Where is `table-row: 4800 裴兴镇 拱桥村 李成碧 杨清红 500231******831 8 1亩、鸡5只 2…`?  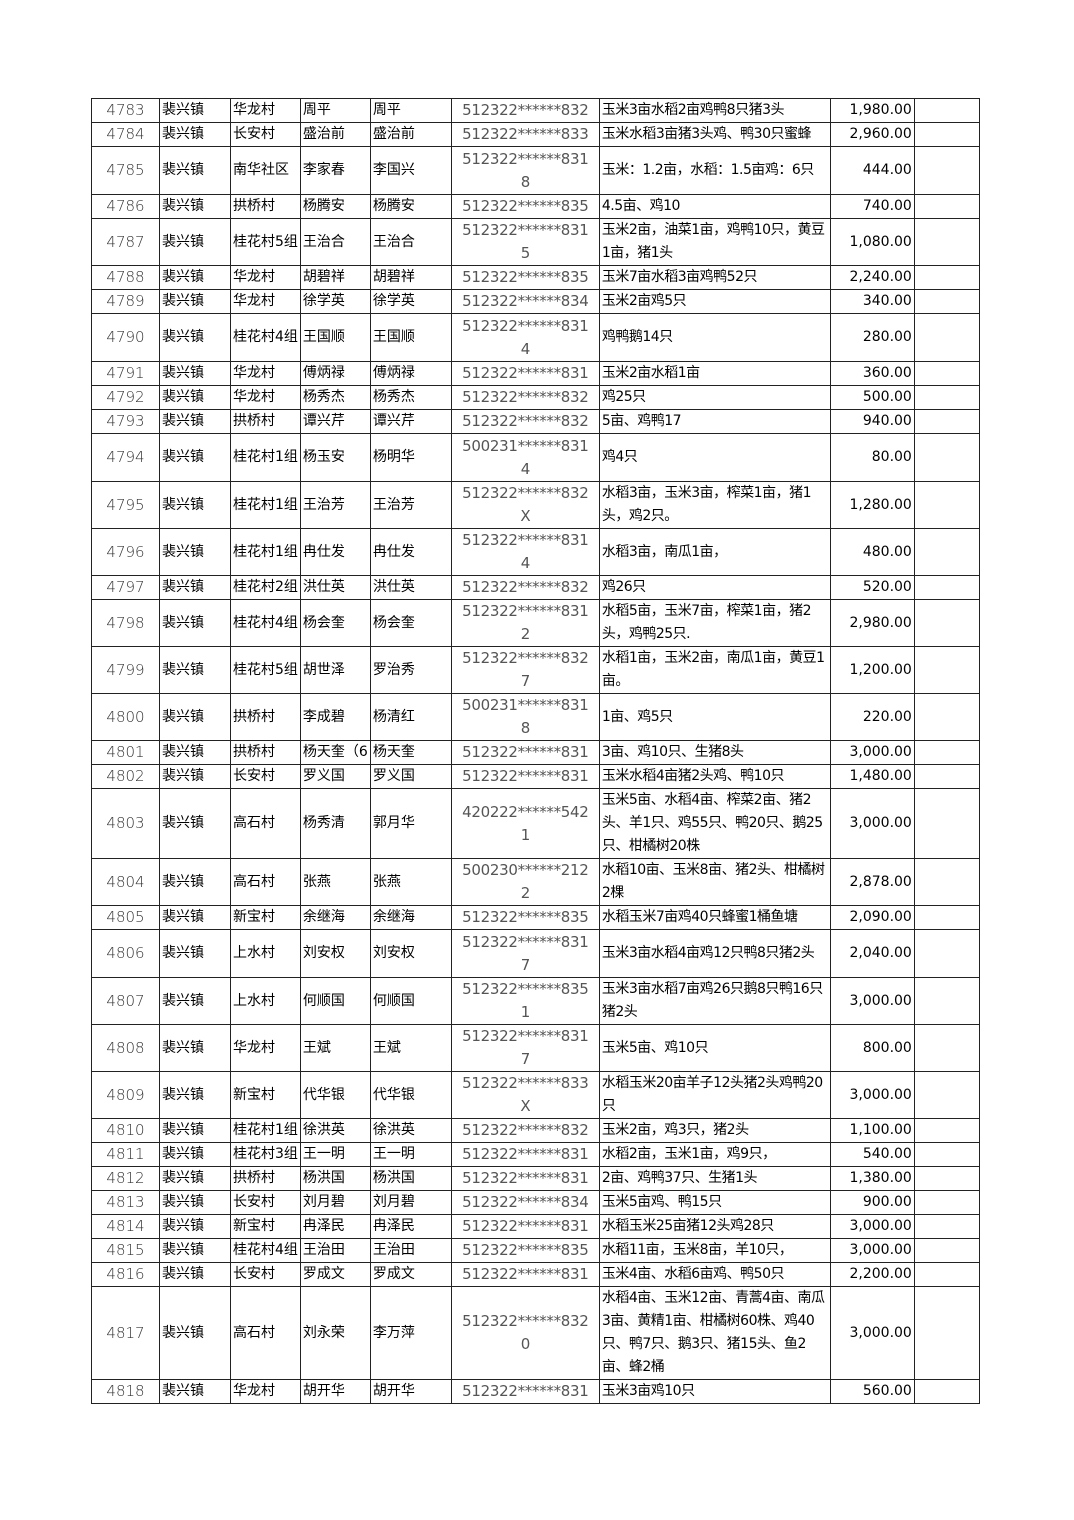
table-row: 4800 裴兴镇 拱桥村 李成碧 杨清红 500231******831 8 1亩、鸡5只 2… is located at coordinates (535, 717).